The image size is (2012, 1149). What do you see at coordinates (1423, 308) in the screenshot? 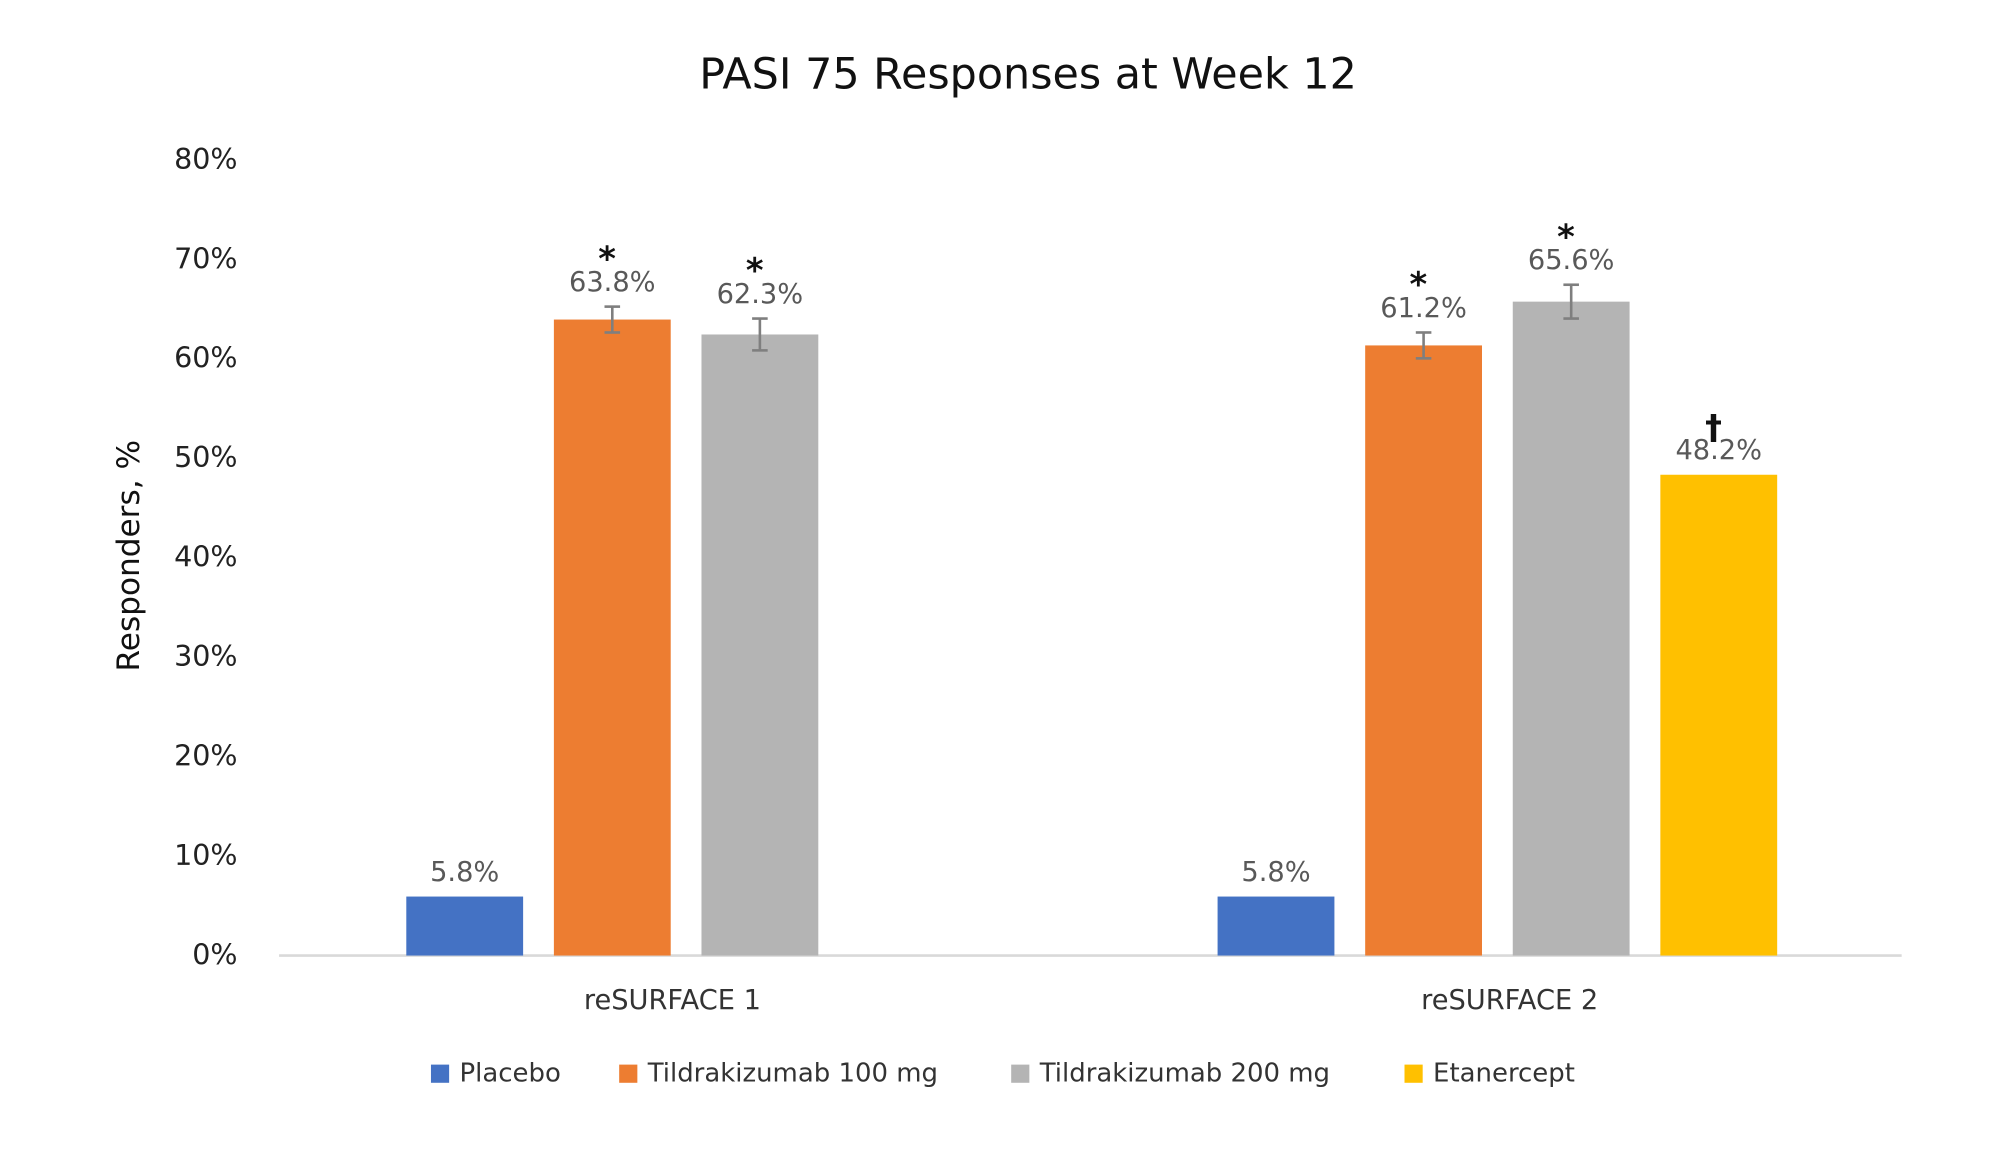
I see `data-label: 61.2%` at bounding box center [1423, 308].